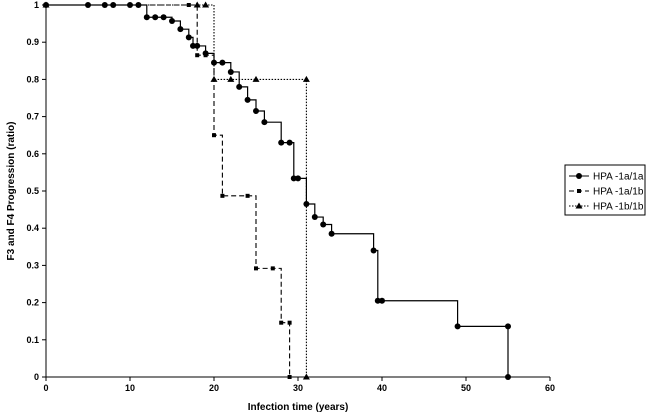 Image resolution: width=648 pixels, height=414 pixels. I want to click on x-tick-label: 10, so click(130, 388).